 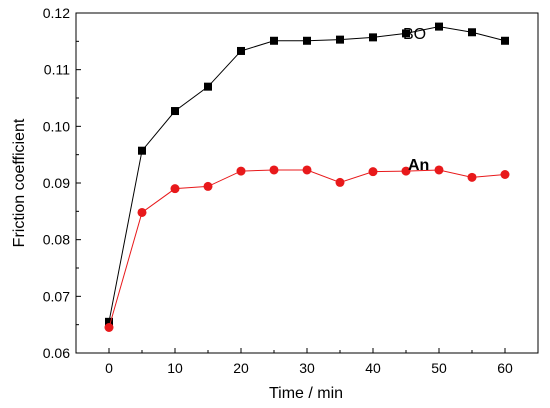 I want to click on y-axis-title: Friction coefficient, so click(x=19, y=182).